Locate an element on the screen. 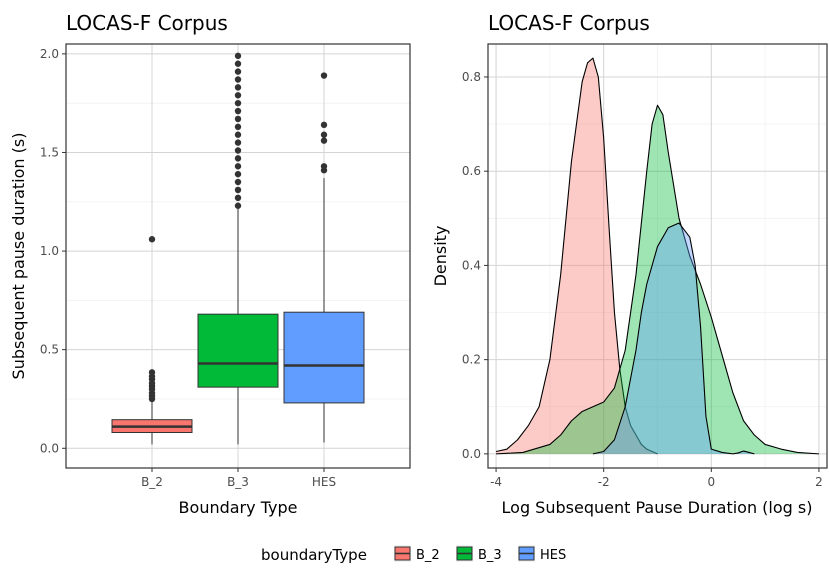 Image resolution: width=829 pixels, height=574 pixels. density-x-tick-label: -4 is located at coordinates (496, 482).